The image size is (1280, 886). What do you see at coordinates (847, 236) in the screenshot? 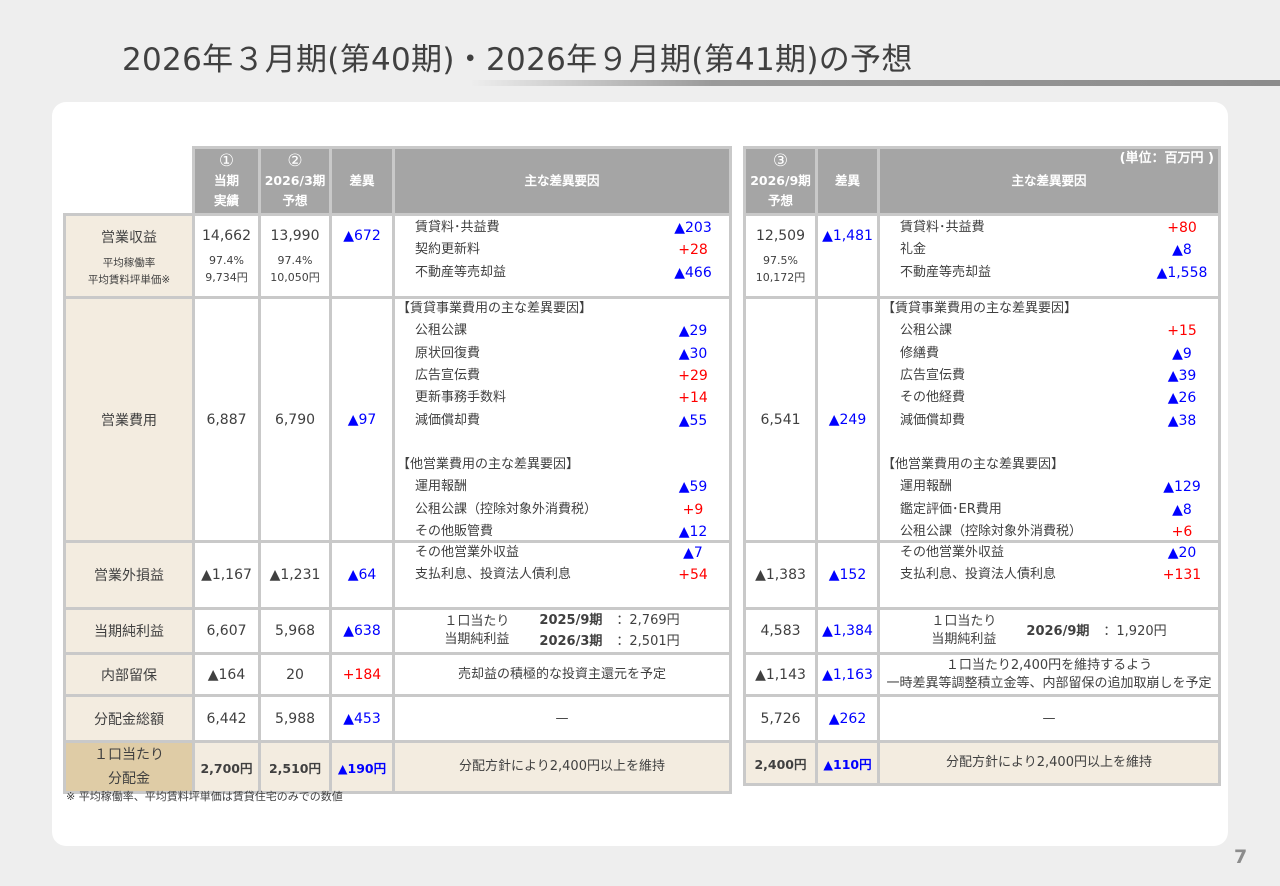
I see `diff: ▲1,481` at bounding box center [847, 236].